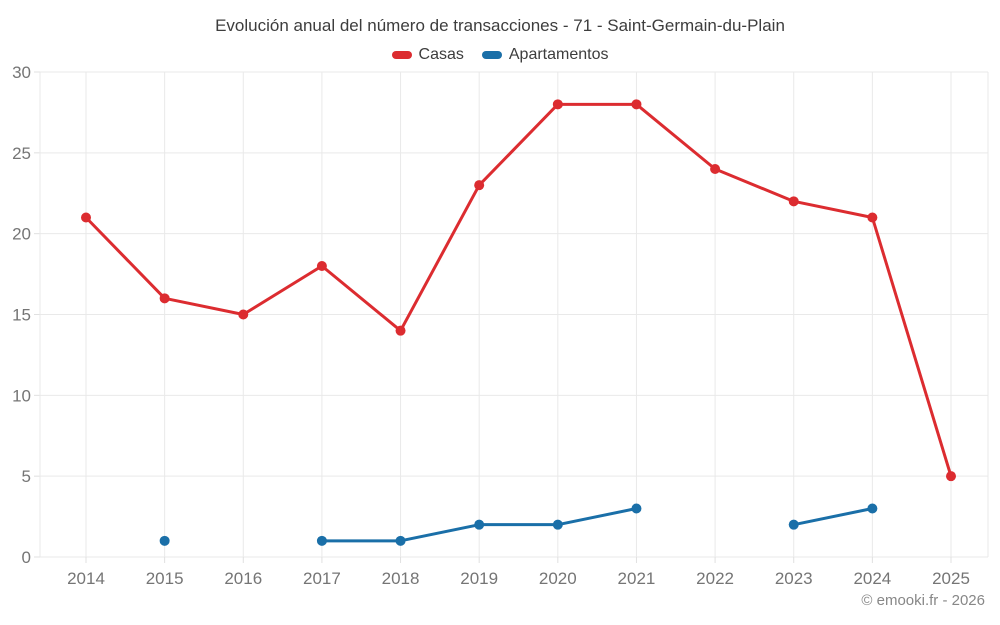  I want to click on x-tick-label: 2021, so click(637, 578).